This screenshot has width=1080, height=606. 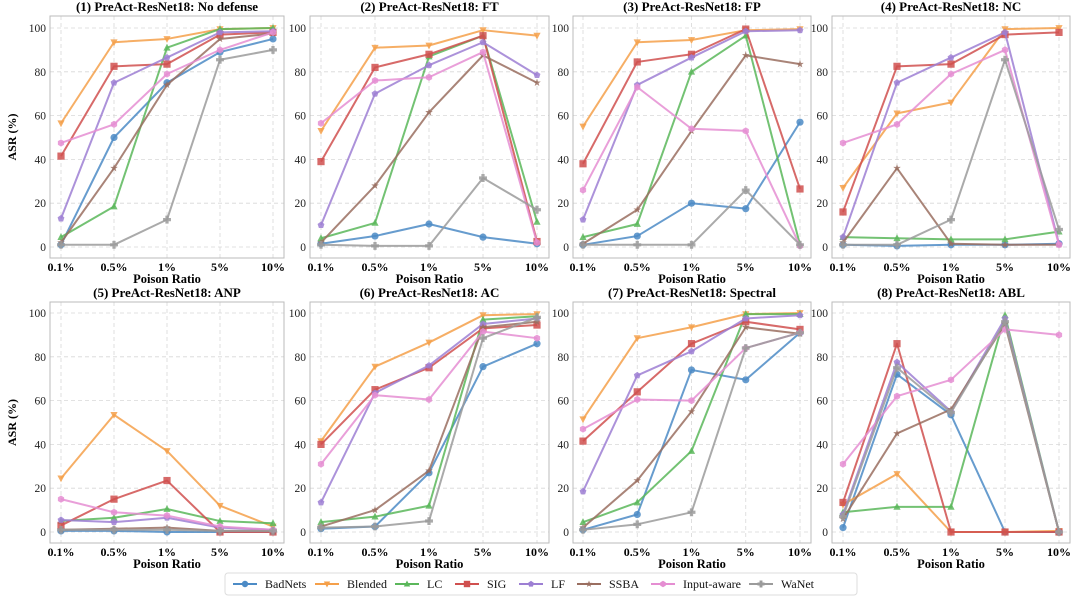 I want to click on subplot-title: (1) PreAct-ResNet18: No defense, so click(x=167, y=7).